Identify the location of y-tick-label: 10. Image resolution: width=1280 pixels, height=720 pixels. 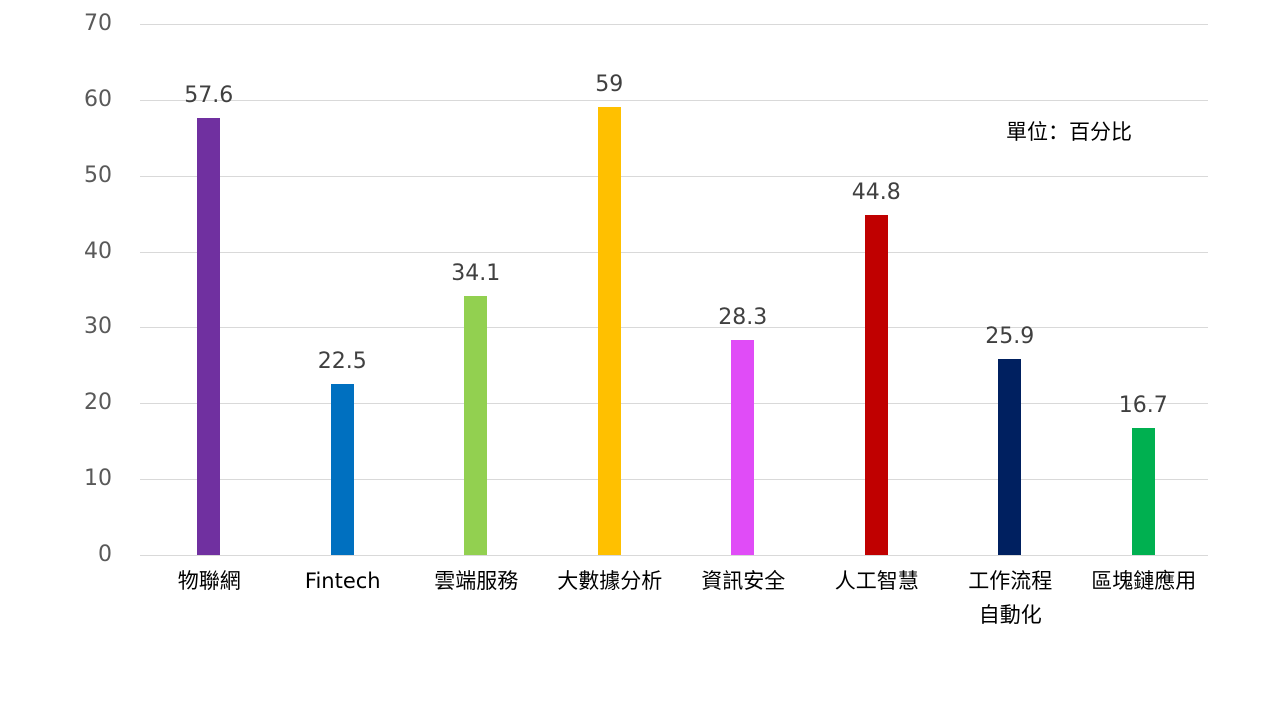
(98, 479).